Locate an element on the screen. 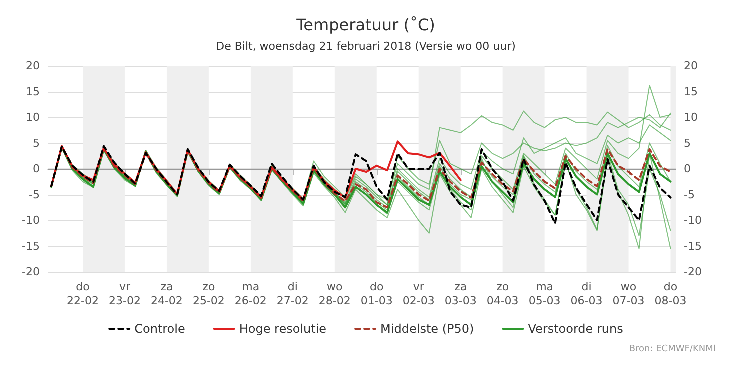  y2-tick-label: 0 is located at coordinates (687, 169).